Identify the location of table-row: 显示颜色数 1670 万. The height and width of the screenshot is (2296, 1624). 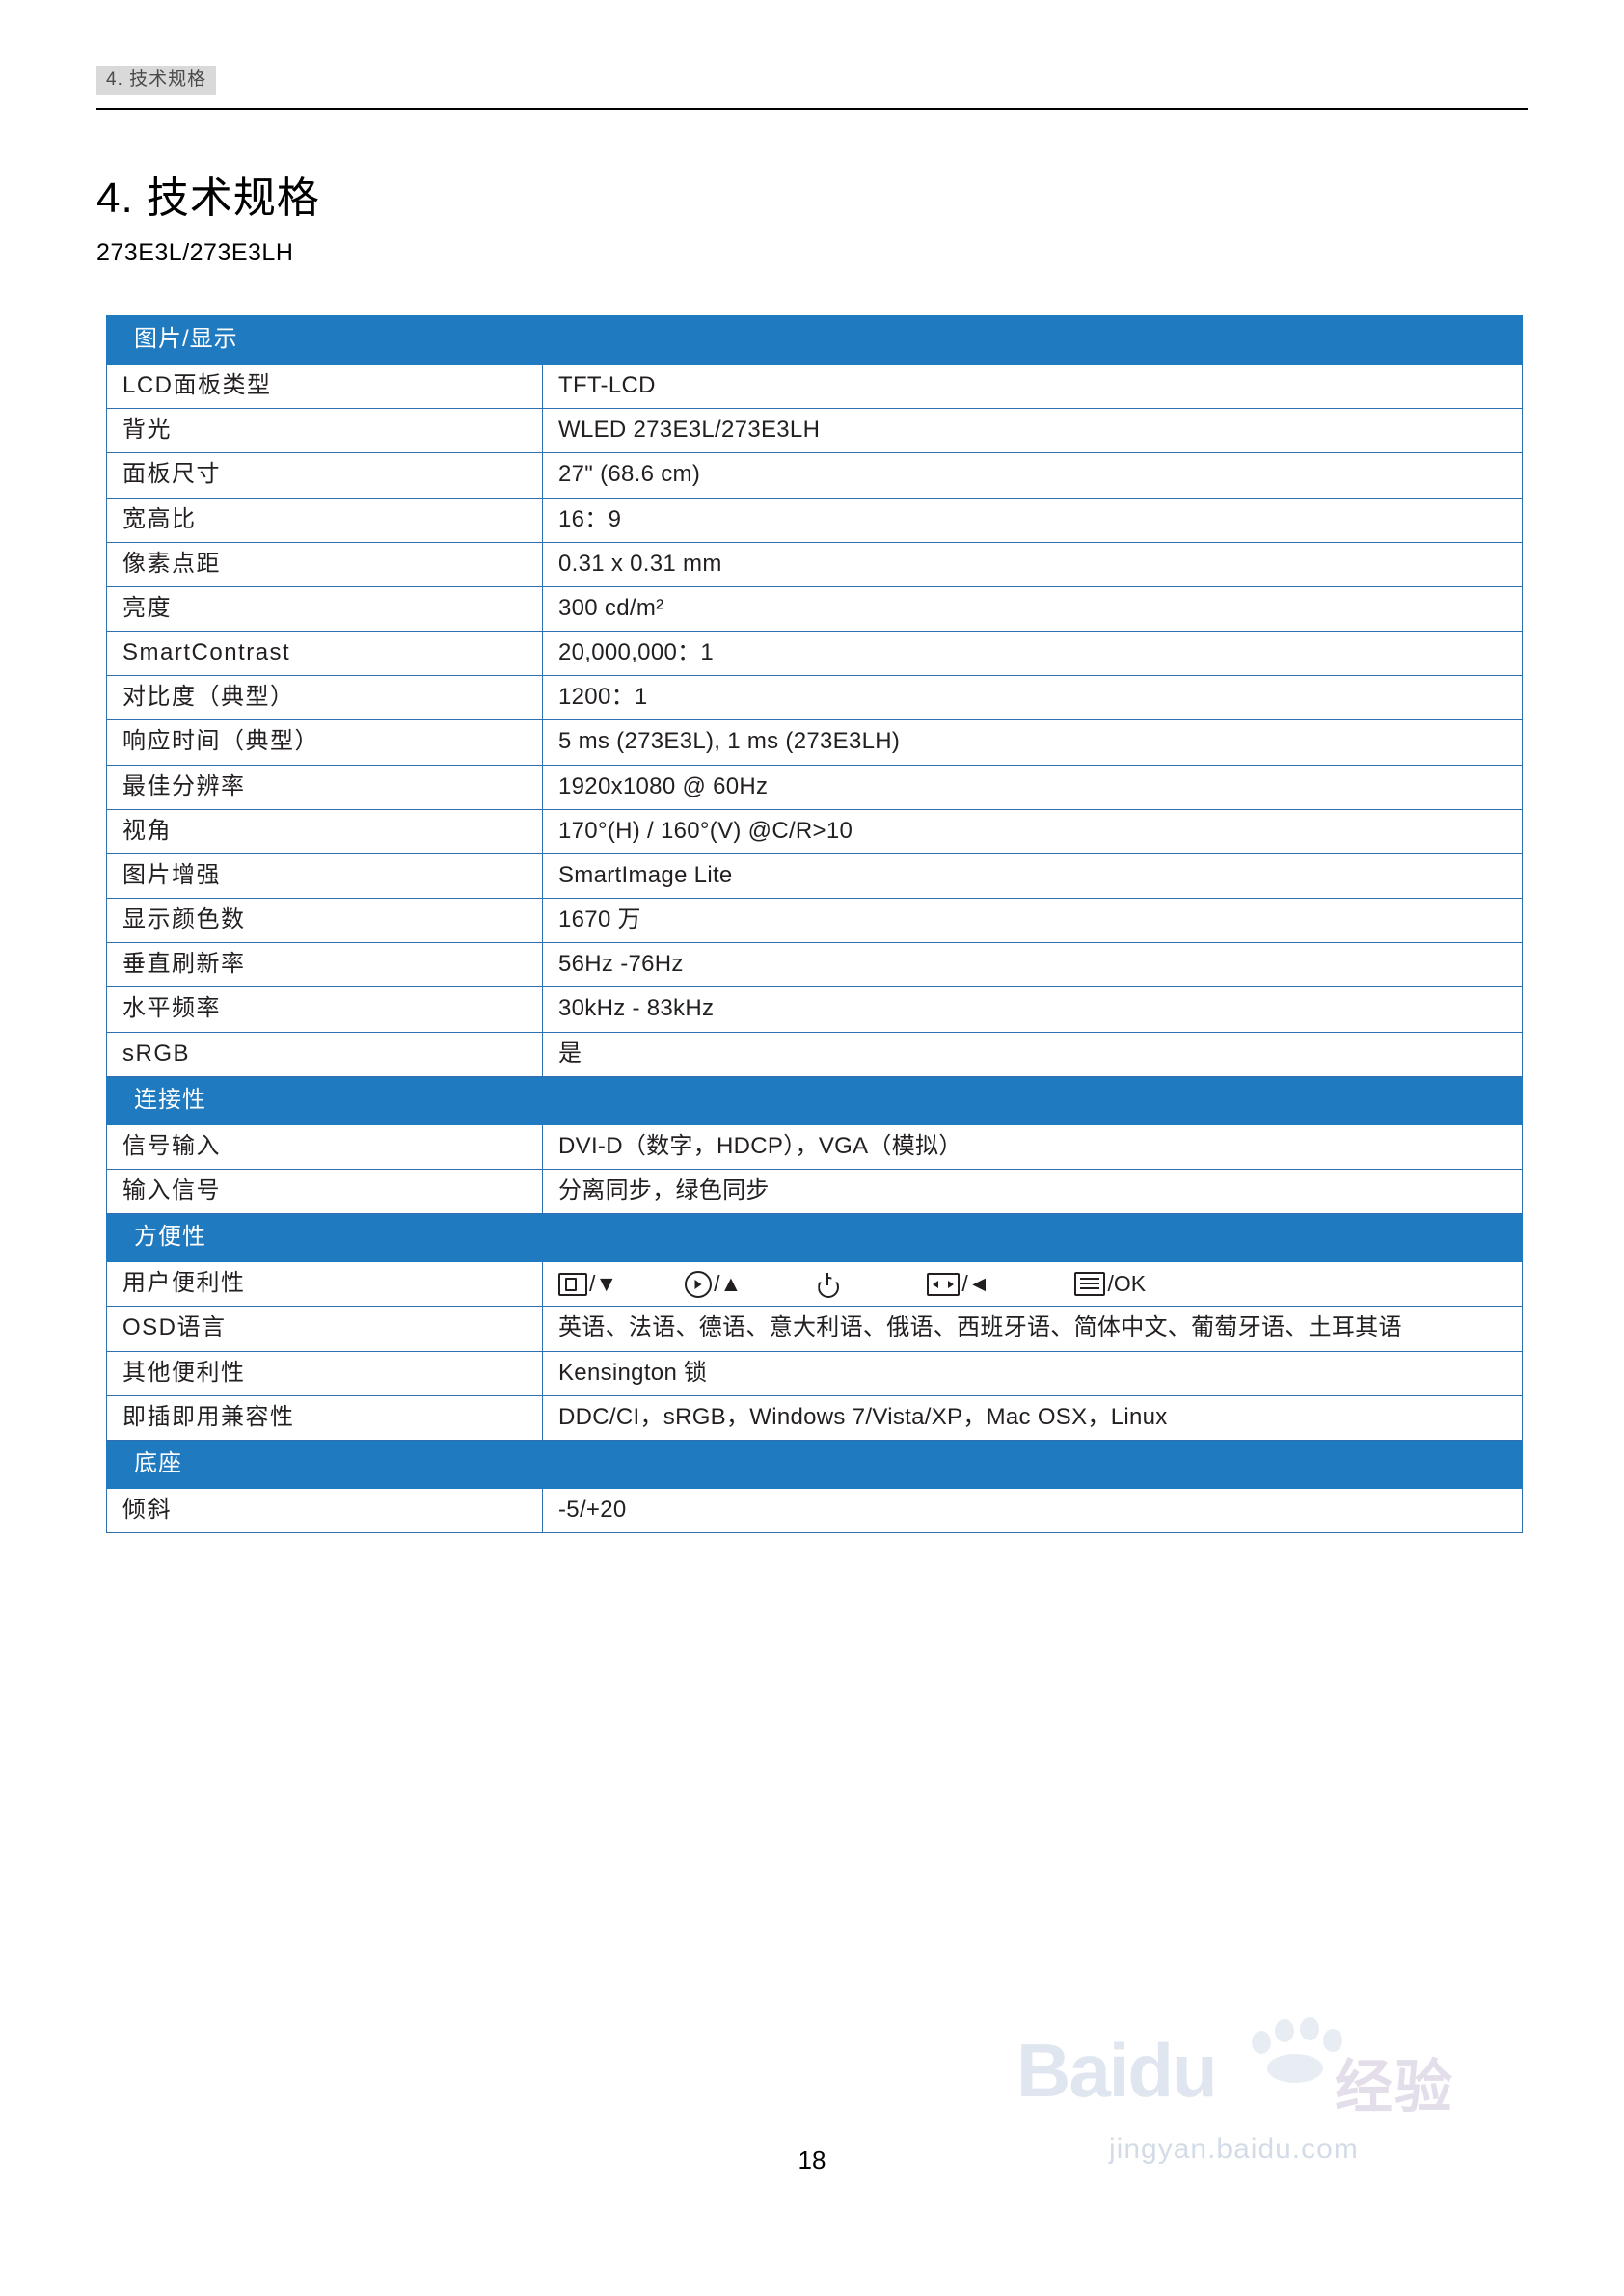
(815, 921).